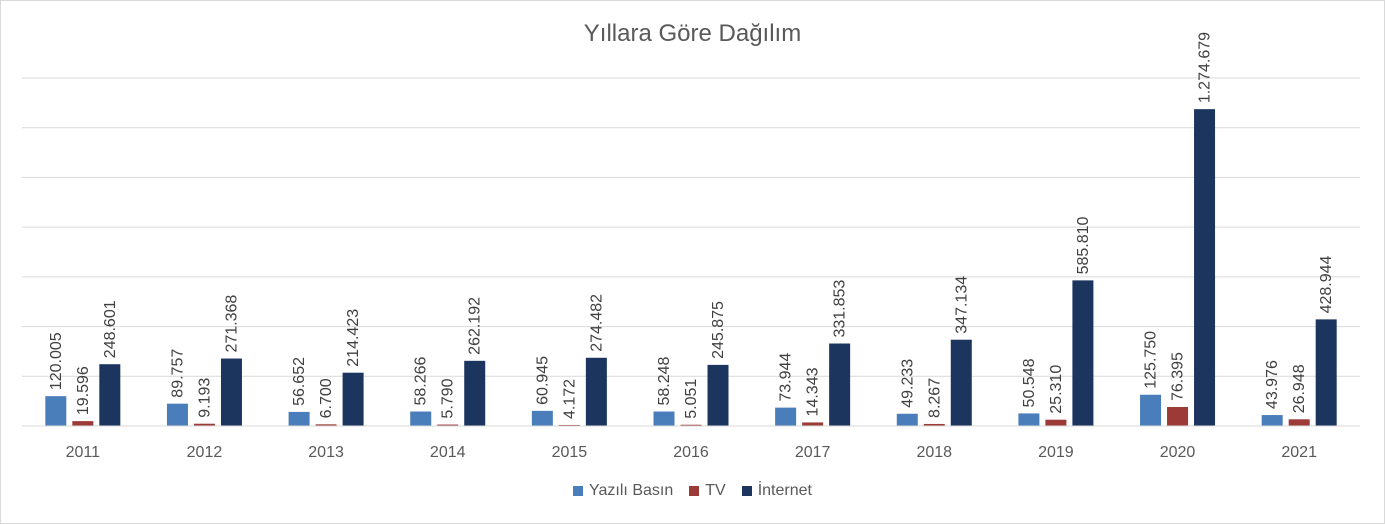 The width and height of the screenshot is (1385, 524). Describe the element at coordinates (326, 398) in the screenshot. I see `data-label-tv-2013: 6.700` at that location.